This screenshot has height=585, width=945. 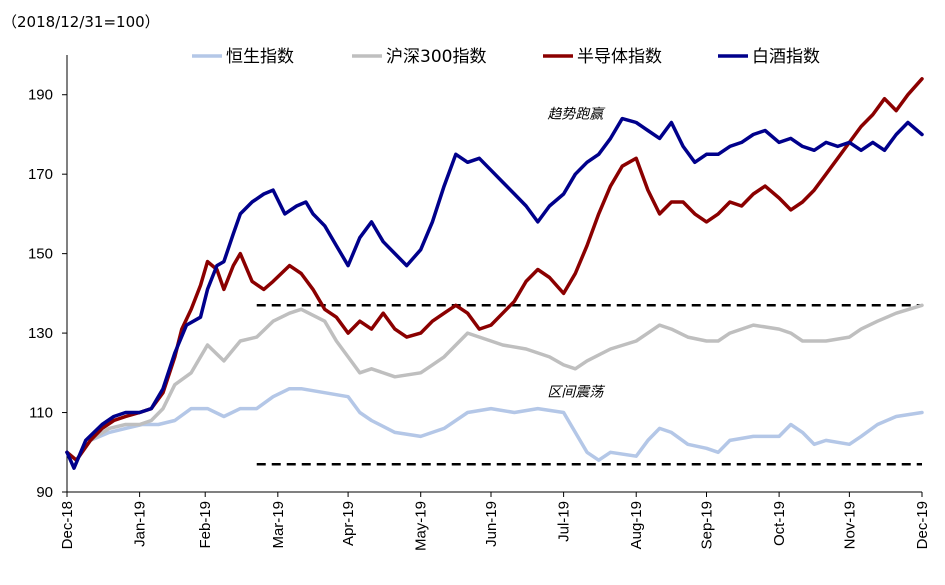 I want to click on x-tick-label: May-19, so click(x=421, y=526).